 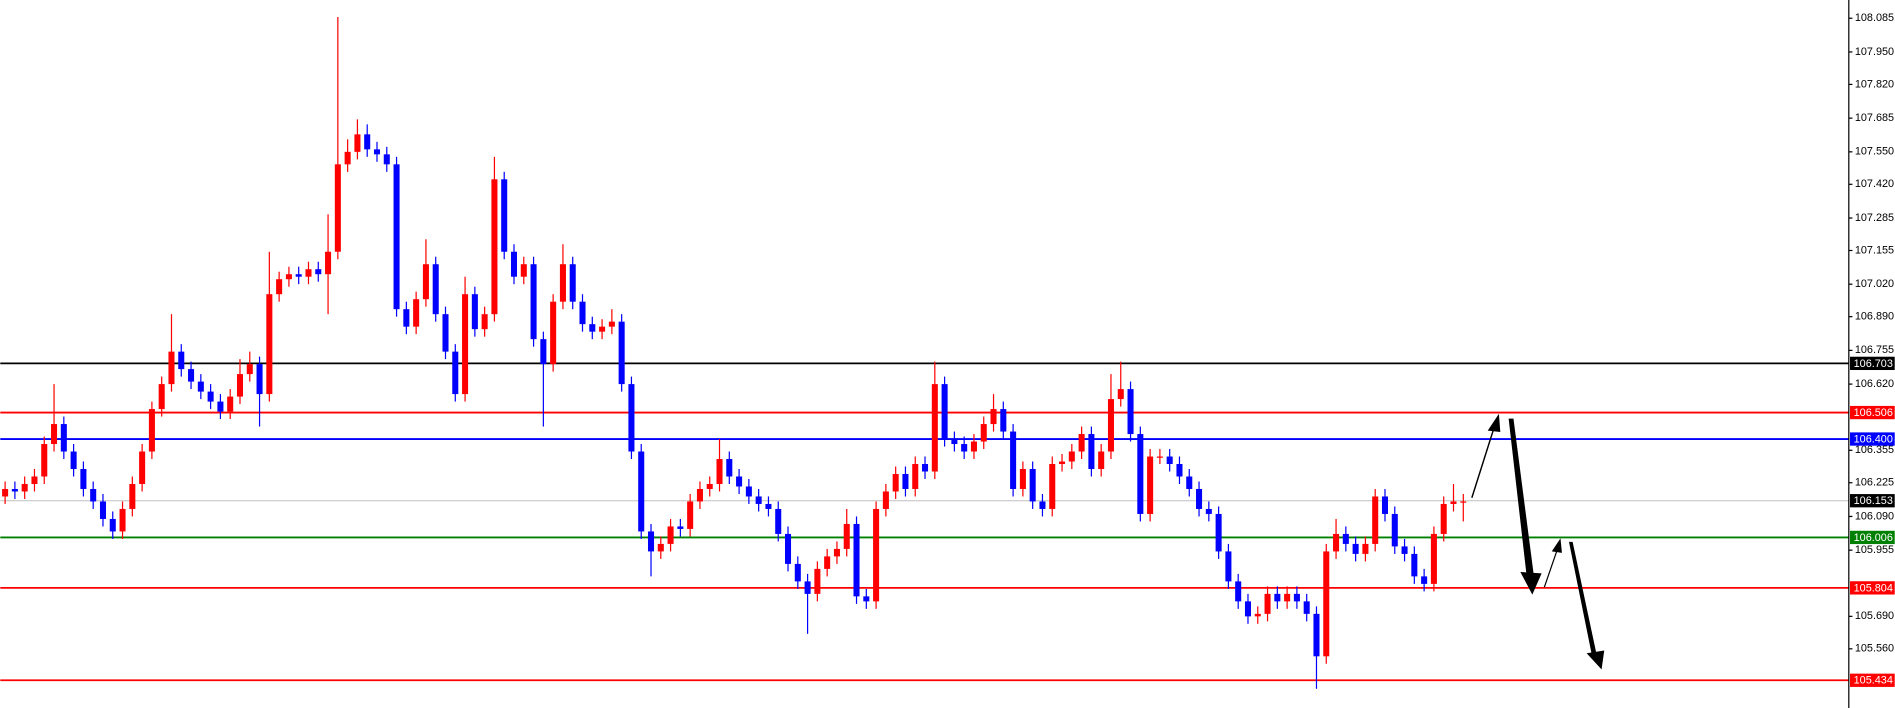 What do you see at coordinates (1873, 681) in the screenshot?
I see `level-label: 105.434` at bounding box center [1873, 681].